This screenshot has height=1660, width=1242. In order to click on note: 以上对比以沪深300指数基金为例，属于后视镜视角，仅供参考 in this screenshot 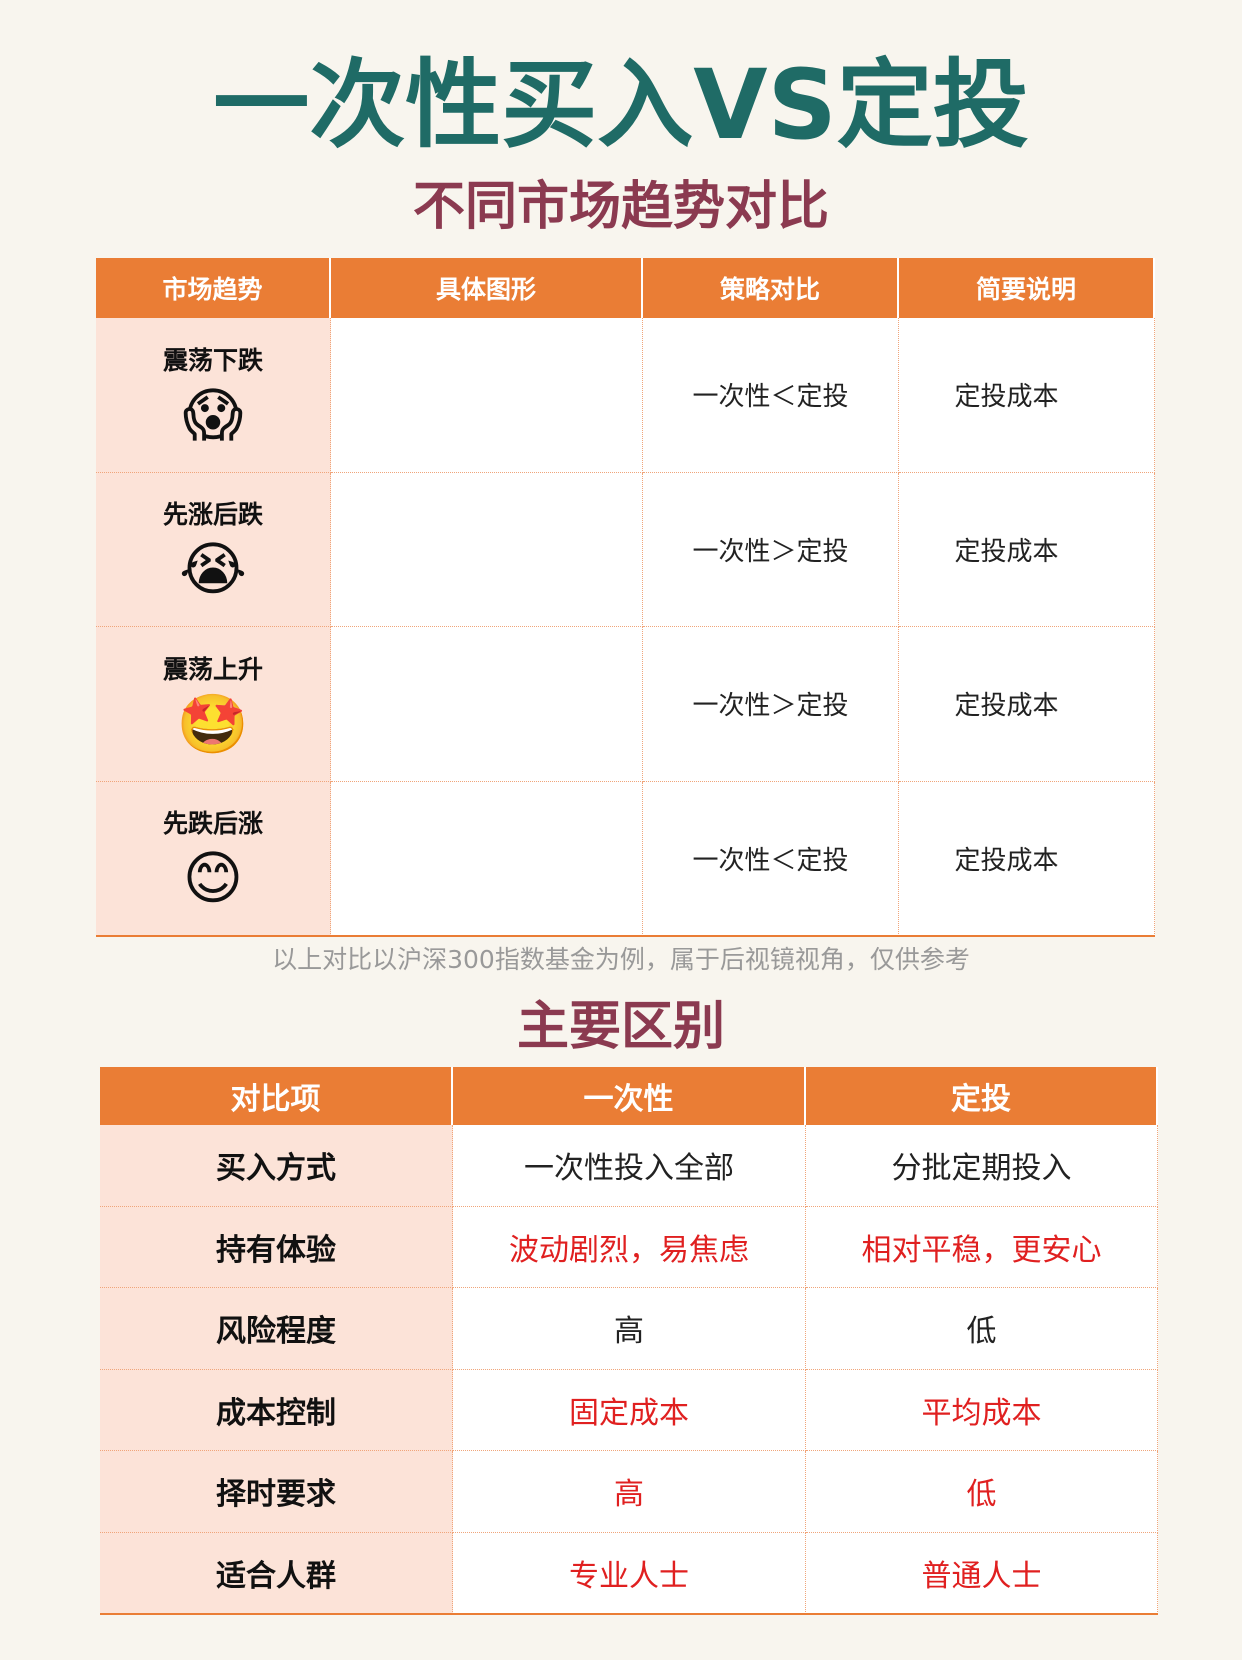, I will do `click(621, 959)`.